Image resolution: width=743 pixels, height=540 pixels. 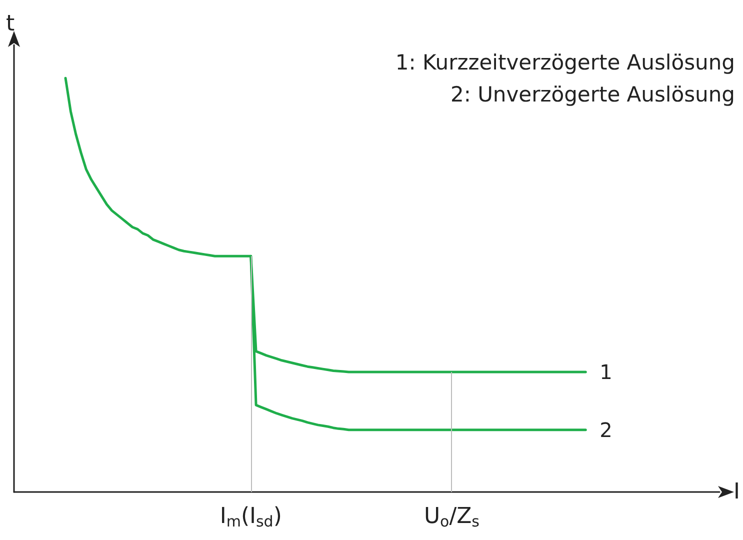 What do you see at coordinates (606, 372) in the screenshot?
I see `series-label: 1` at bounding box center [606, 372].